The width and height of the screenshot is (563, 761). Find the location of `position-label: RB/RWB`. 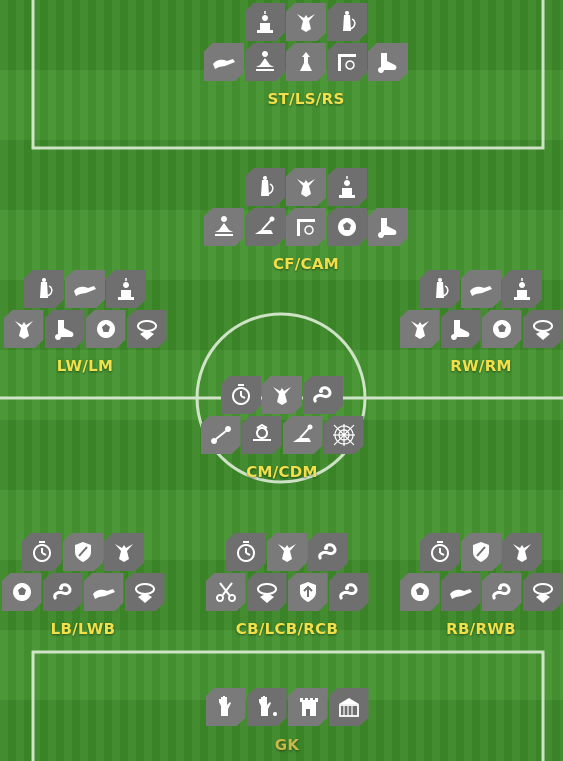

position-label: RB/RWB is located at coordinates (481, 629).